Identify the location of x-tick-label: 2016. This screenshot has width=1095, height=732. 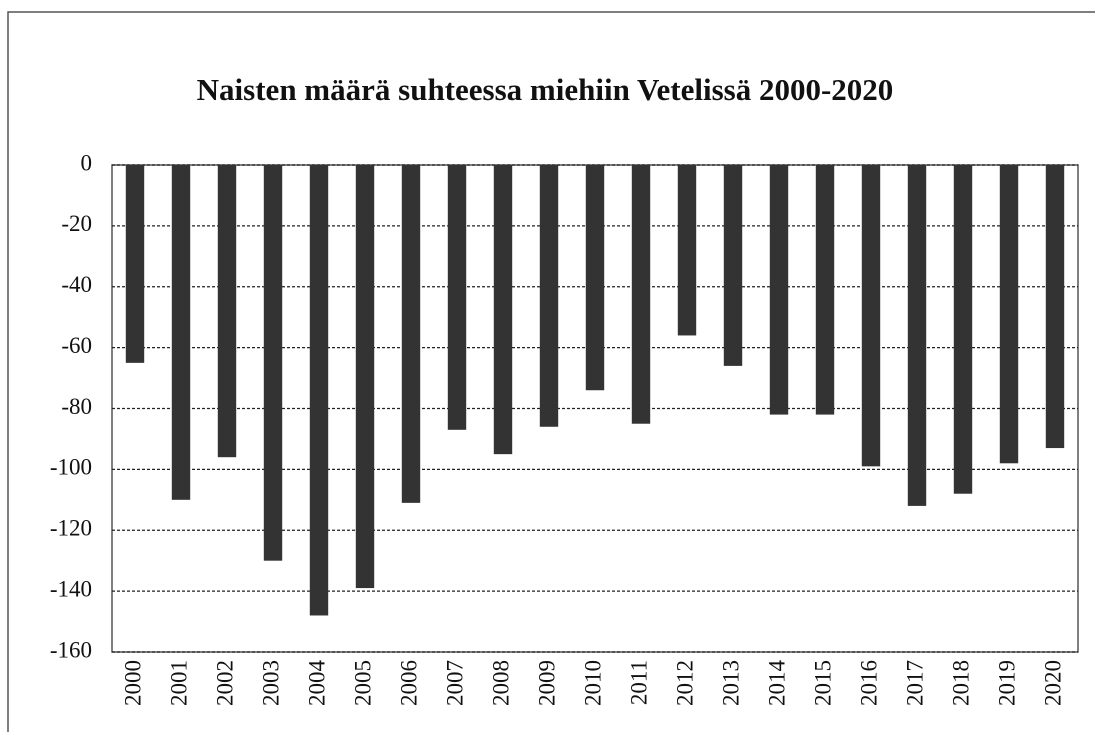
(868, 683).